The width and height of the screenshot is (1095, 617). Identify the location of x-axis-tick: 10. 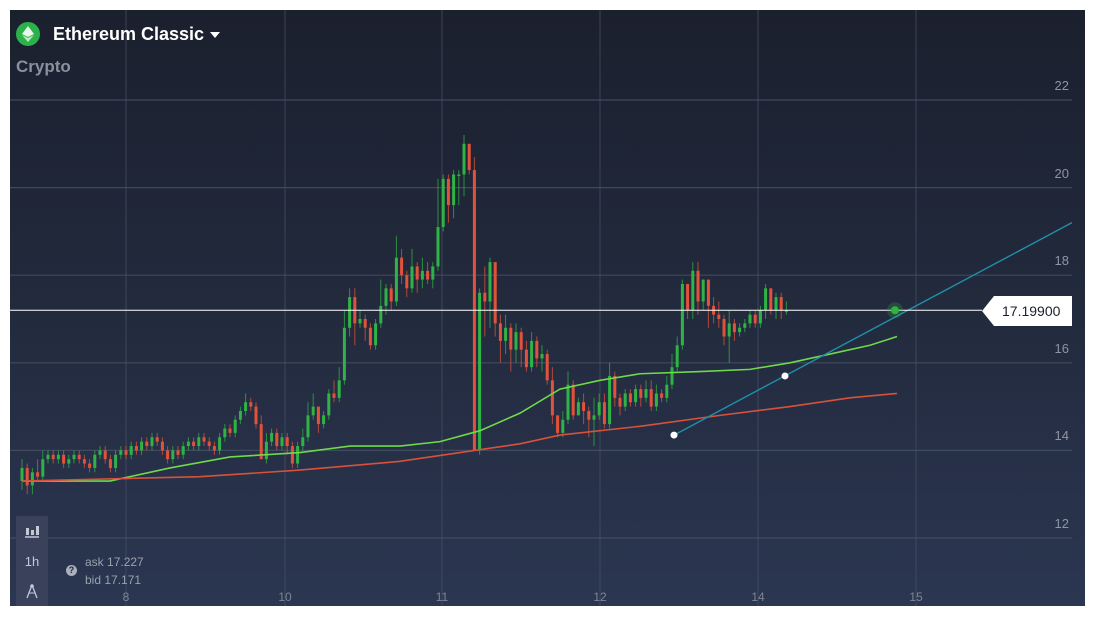
(285, 597).